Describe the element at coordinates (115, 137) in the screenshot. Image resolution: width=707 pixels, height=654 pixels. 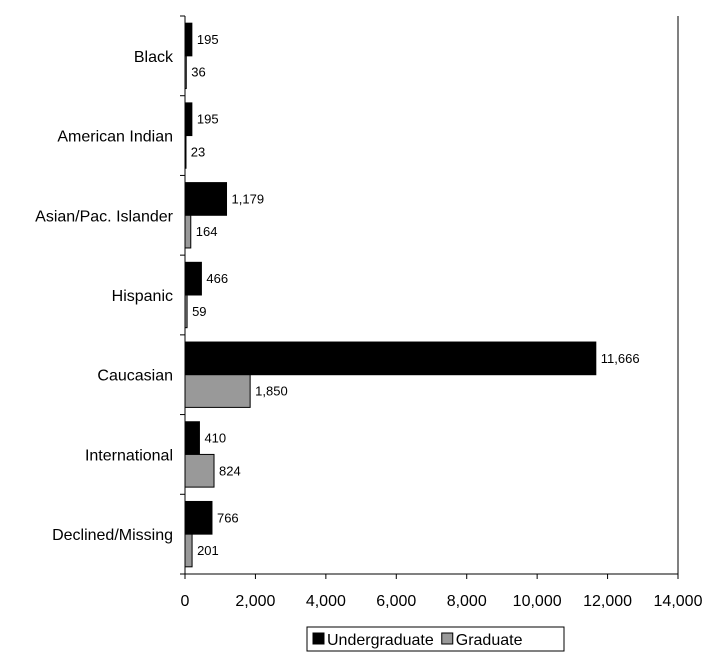
I see `category-label-american-indian: American Indian` at that location.